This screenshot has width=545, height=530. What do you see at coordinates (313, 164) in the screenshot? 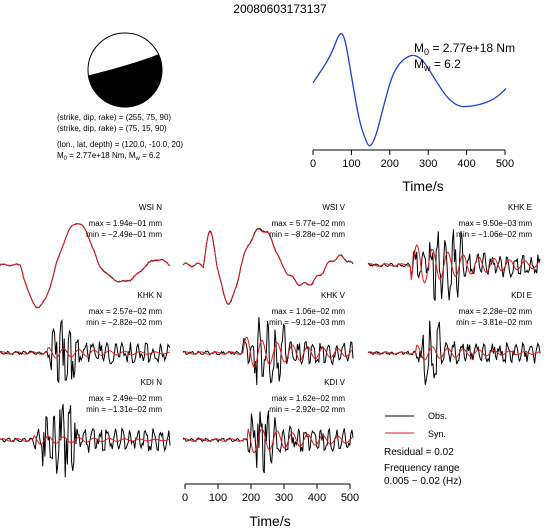
I see `stf-axis-tick-label: 0` at bounding box center [313, 164].